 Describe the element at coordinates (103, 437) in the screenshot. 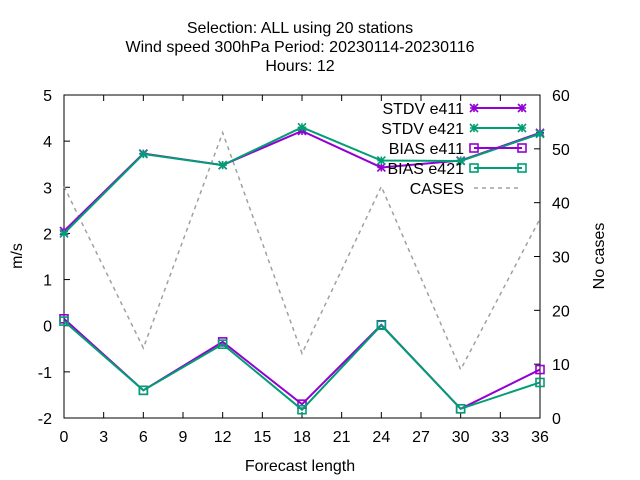

I see `x-tick-label: 3` at that location.